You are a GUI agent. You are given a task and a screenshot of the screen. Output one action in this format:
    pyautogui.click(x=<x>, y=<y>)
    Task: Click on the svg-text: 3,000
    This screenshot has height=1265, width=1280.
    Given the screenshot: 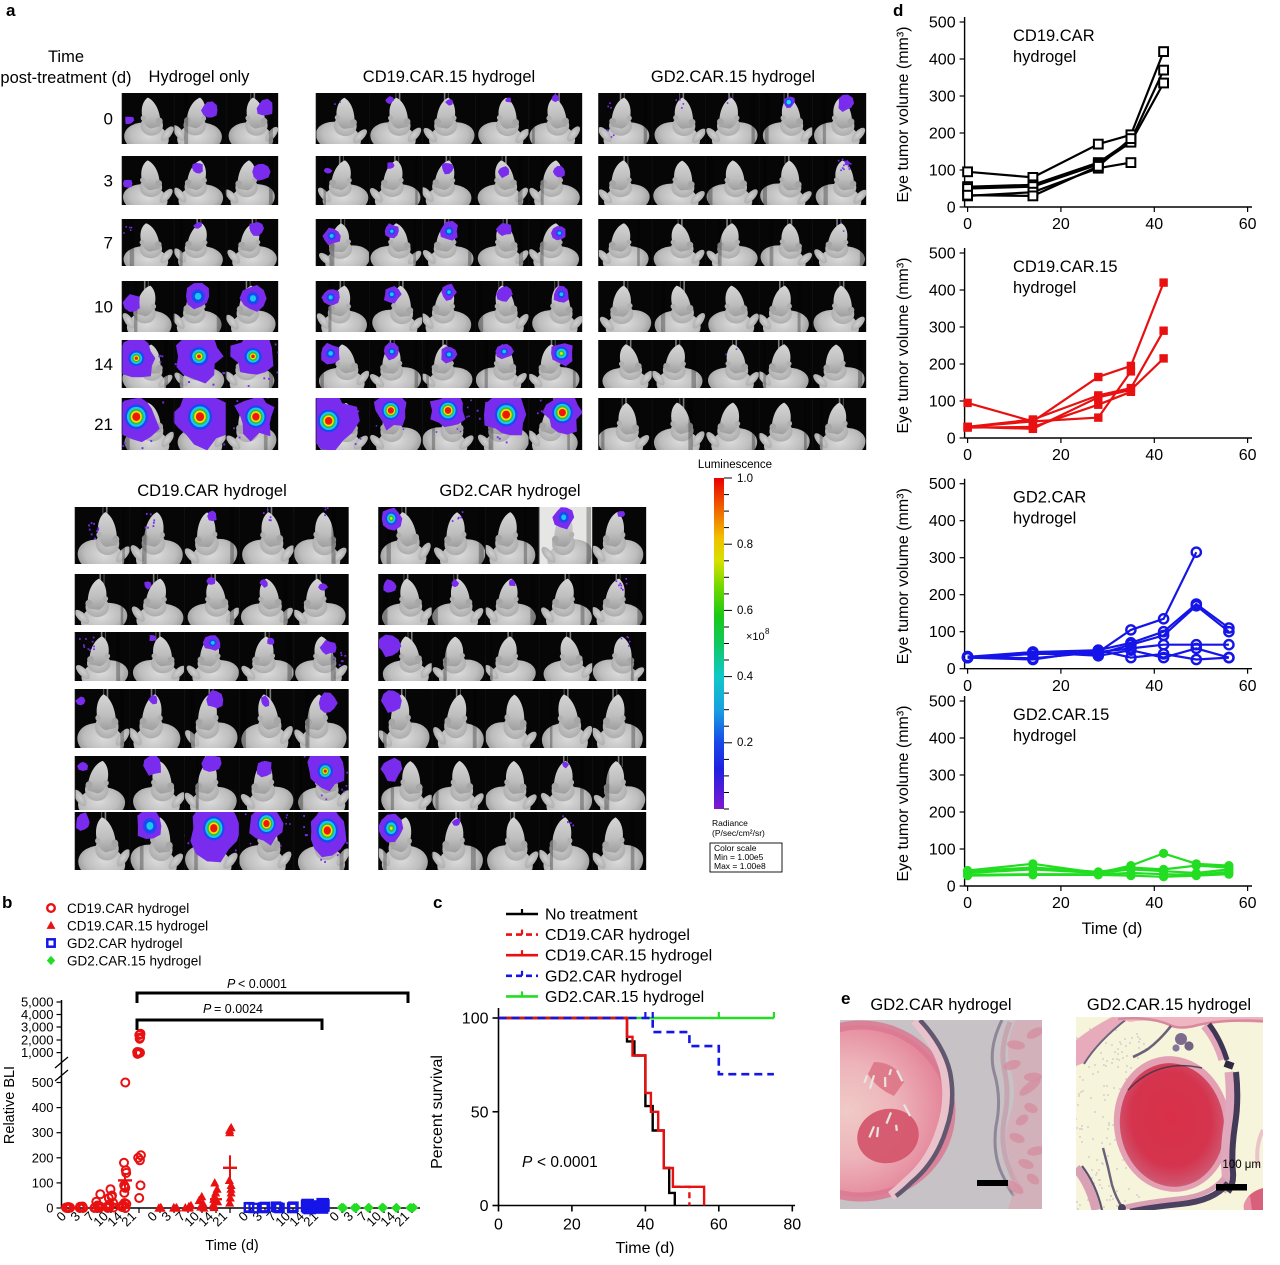 What is the action you would take?
    pyautogui.click(x=37, y=1027)
    